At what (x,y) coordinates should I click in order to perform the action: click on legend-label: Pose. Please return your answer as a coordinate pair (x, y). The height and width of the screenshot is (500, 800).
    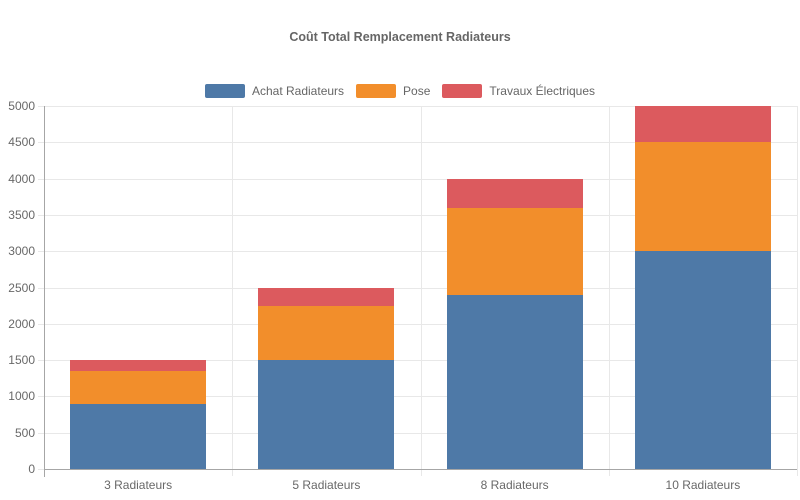
    Looking at the image, I should click on (417, 91).